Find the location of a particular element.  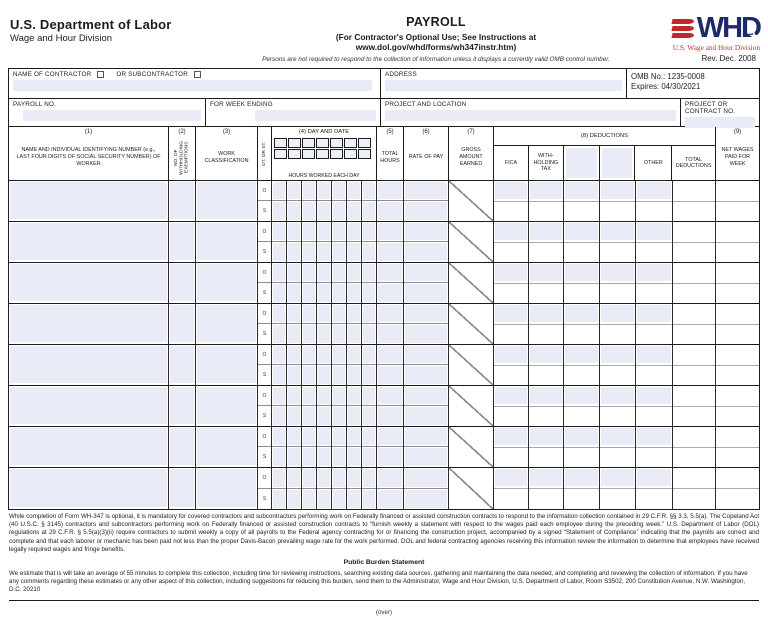

contractor-name-input is located at coordinates (193, 85).